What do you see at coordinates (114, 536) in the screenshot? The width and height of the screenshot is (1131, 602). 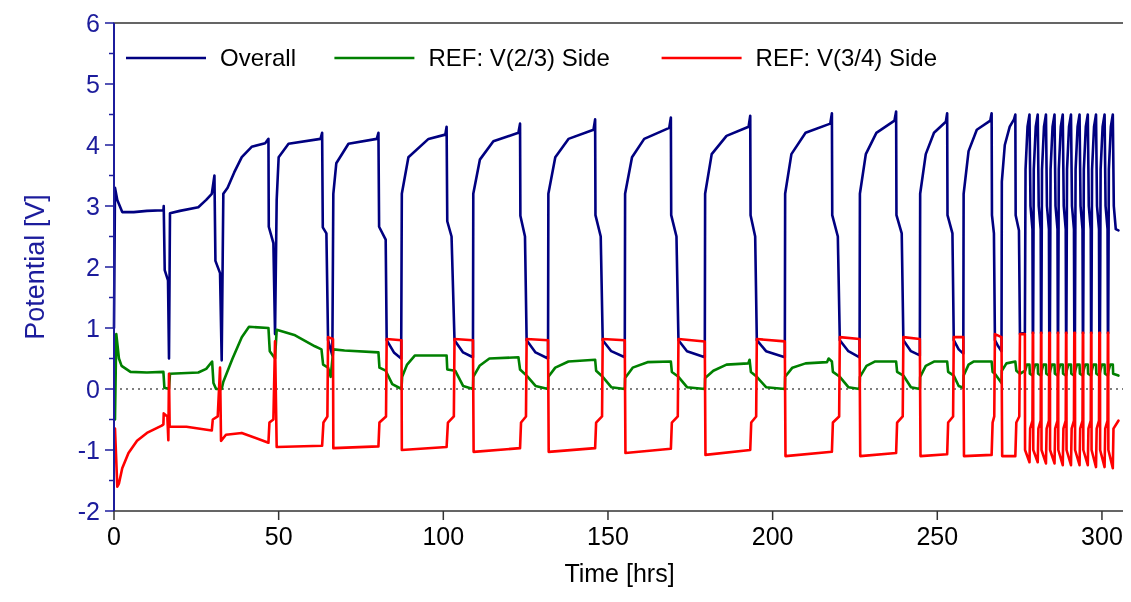 I see `x-tick-label: 0` at bounding box center [114, 536].